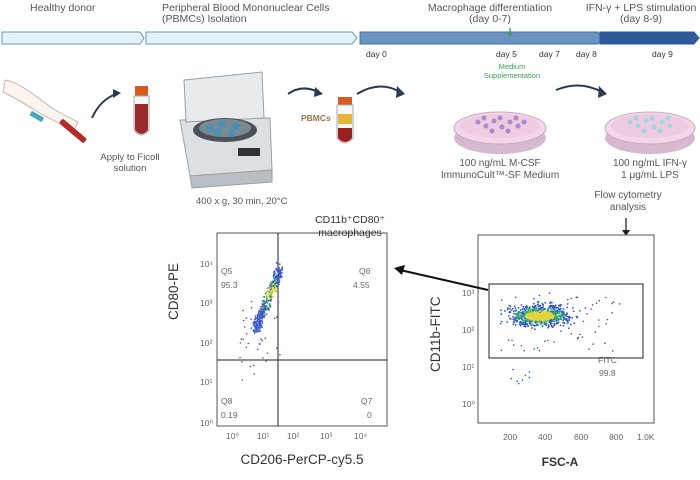  I want to click on quadrant-q8-value: 0.19, so click(229, 415).